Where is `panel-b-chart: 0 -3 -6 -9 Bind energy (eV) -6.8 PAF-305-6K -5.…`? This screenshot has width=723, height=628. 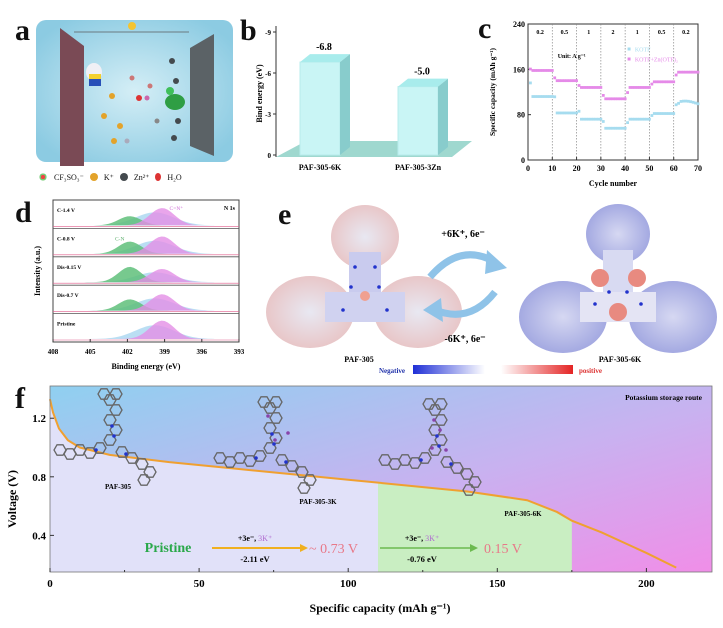
panel-b-chart: 0 -3 -6 -9 Bind energy (eV) -6.8 PAF-305-6K -5.… is located at coordinates (363, 99).